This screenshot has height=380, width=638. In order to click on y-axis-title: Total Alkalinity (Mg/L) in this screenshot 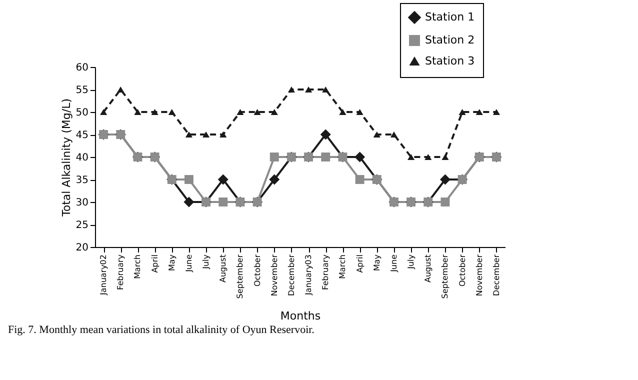, I will do `click(66, 158)`.